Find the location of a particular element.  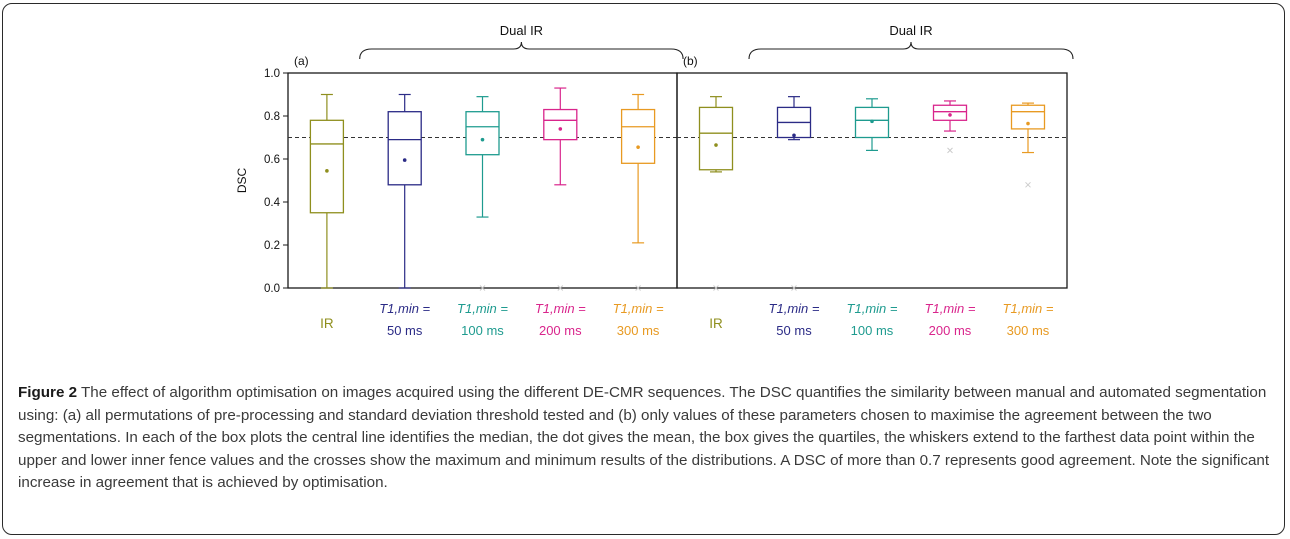

caption-label: Figure 2 is located at coordinates (48, 392).